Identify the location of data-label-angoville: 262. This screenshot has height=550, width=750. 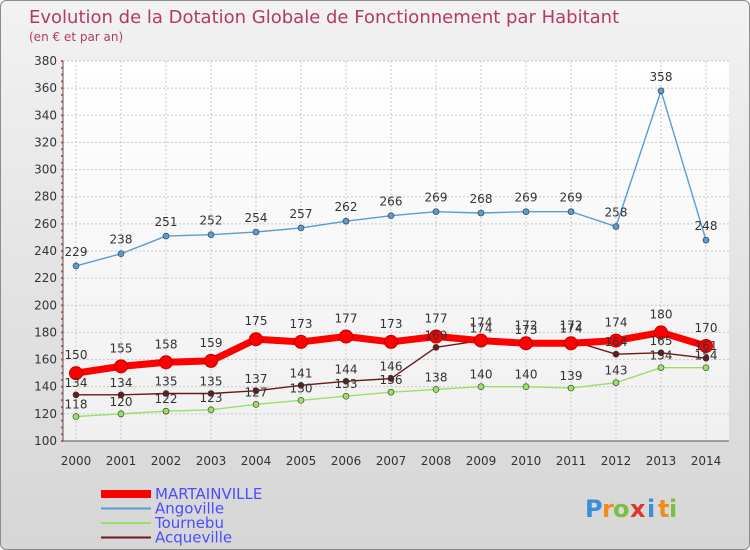
(346, 207).